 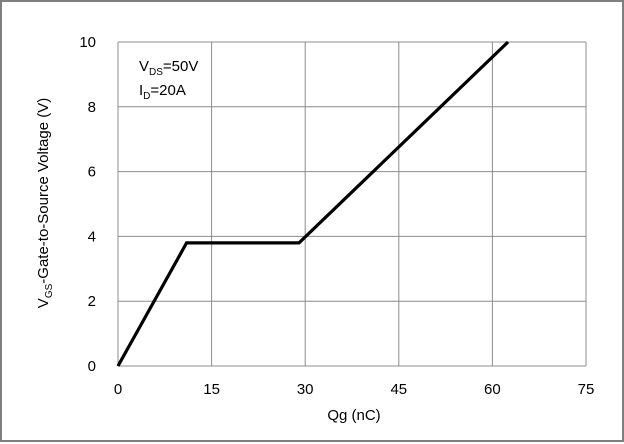 What do you see at coordinates (43, 303) in the screenshot?
I see `y-axis-label-main: V` at bounding box center [43, 303].